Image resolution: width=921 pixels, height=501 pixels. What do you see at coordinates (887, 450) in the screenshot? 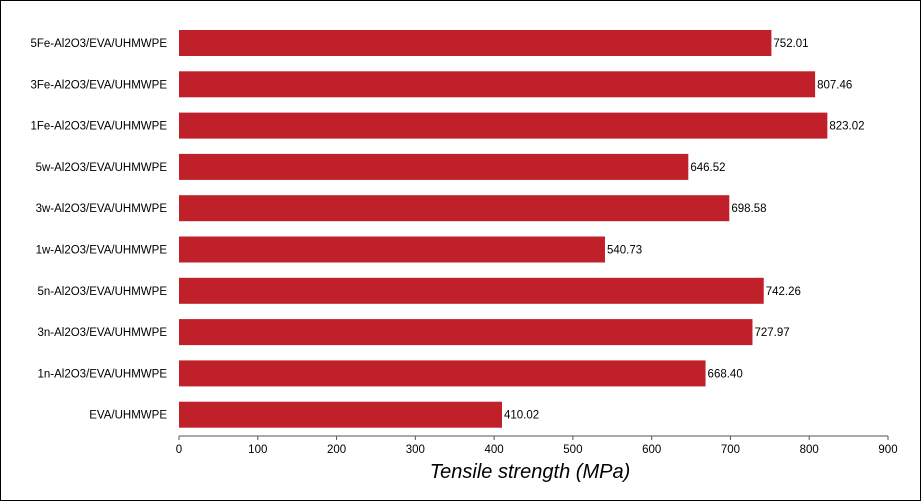
I see `x-tick-label: 900` at bounding box center [887, 450].